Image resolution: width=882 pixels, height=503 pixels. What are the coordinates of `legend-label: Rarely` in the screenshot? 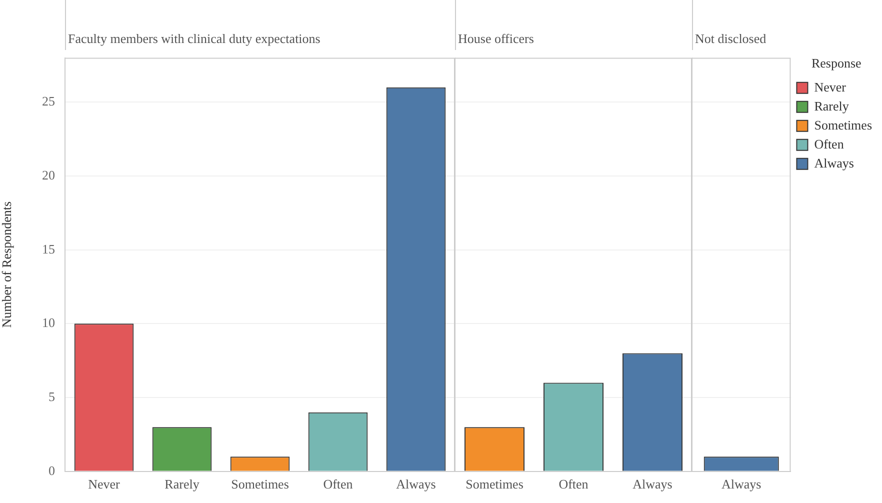 It's located at (832, 106).